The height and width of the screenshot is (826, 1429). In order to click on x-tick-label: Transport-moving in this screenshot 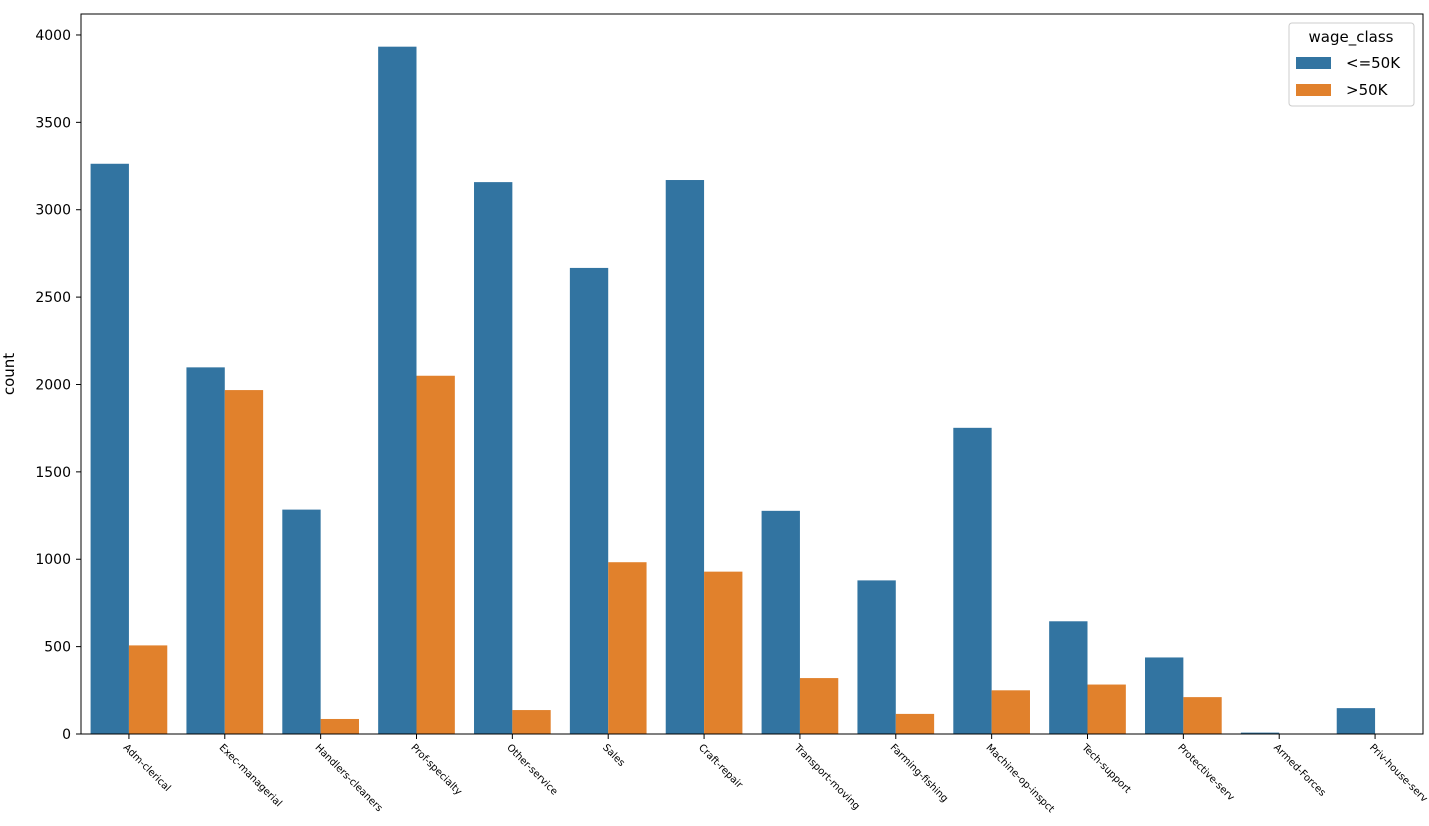, I will do `click(826, 777)`.